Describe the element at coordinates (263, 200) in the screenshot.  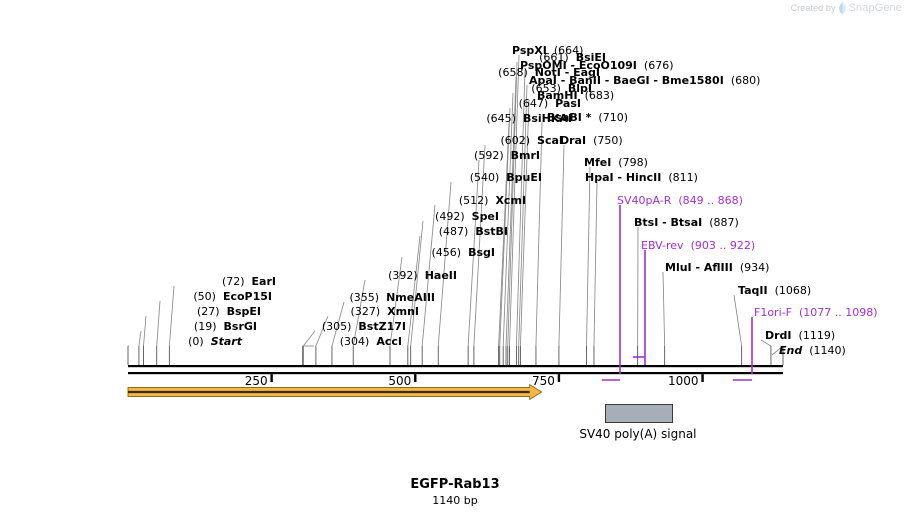
I see `site-label-xcmi: (512) XcmI` at that location.